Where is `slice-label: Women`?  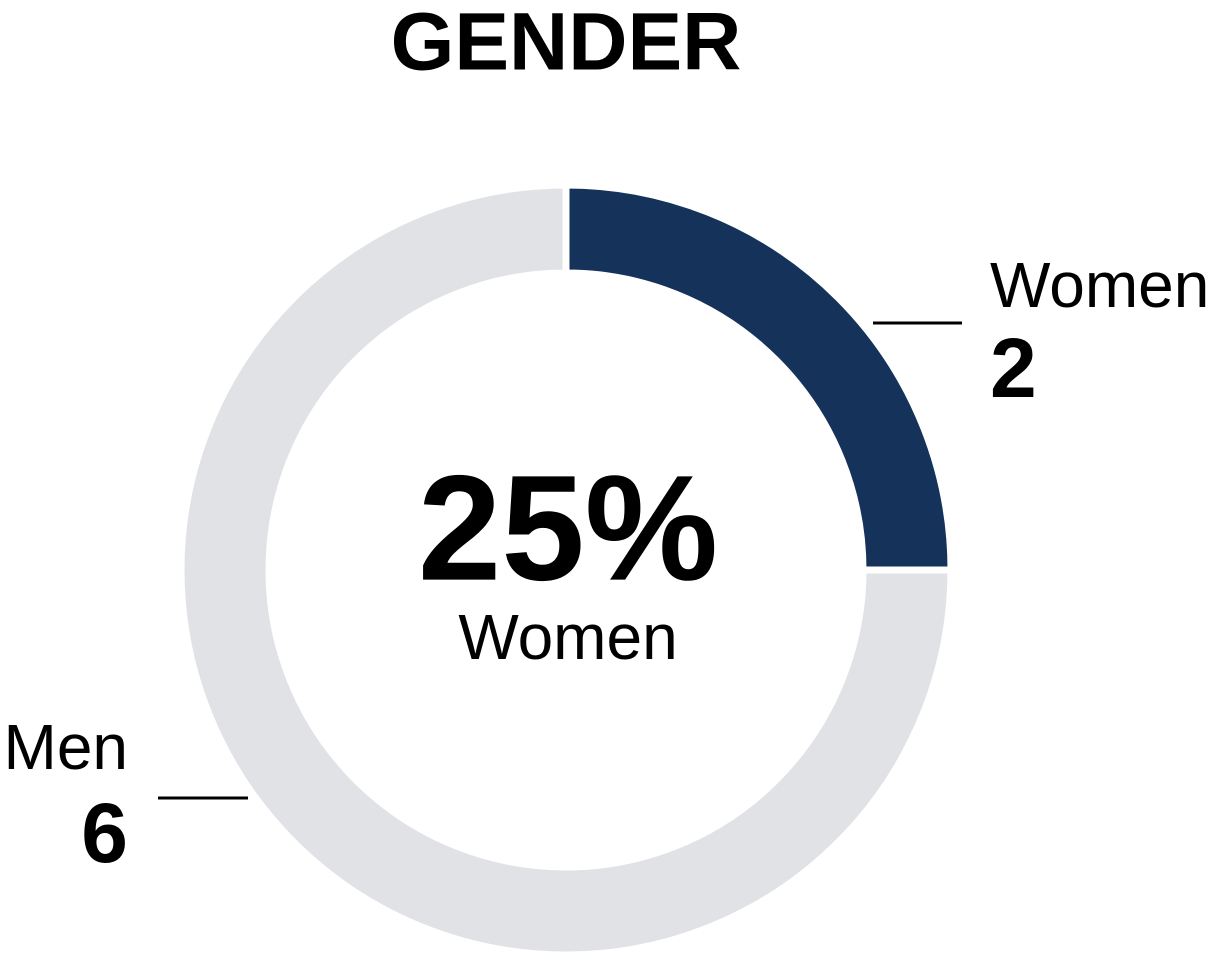 slice-label: Women is located at coordinates (1099, 285).